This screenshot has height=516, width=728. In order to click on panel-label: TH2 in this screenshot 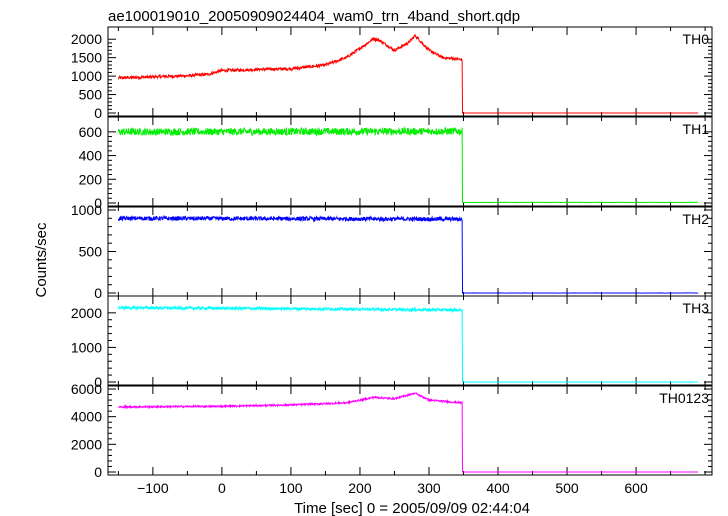, I will do `click(696, 219)`.